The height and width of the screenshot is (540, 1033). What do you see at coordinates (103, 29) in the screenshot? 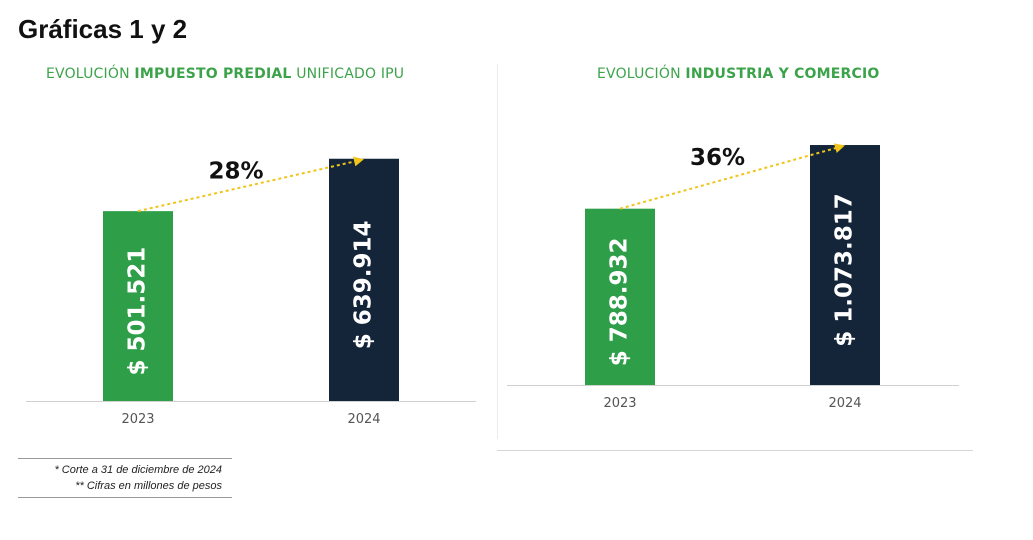
I see `page-title: Gráficas 1 y 2` at bounding box center [103, 29].